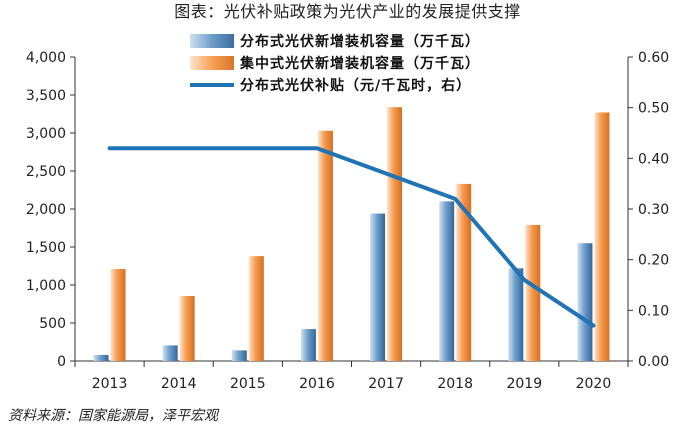 The width and height of the screenshot is (695, 431). What do you see at coordinates (317, 384) in the screenshot?
I see `x-tick-label-2016: 2016` at bounding box center [317, 384].